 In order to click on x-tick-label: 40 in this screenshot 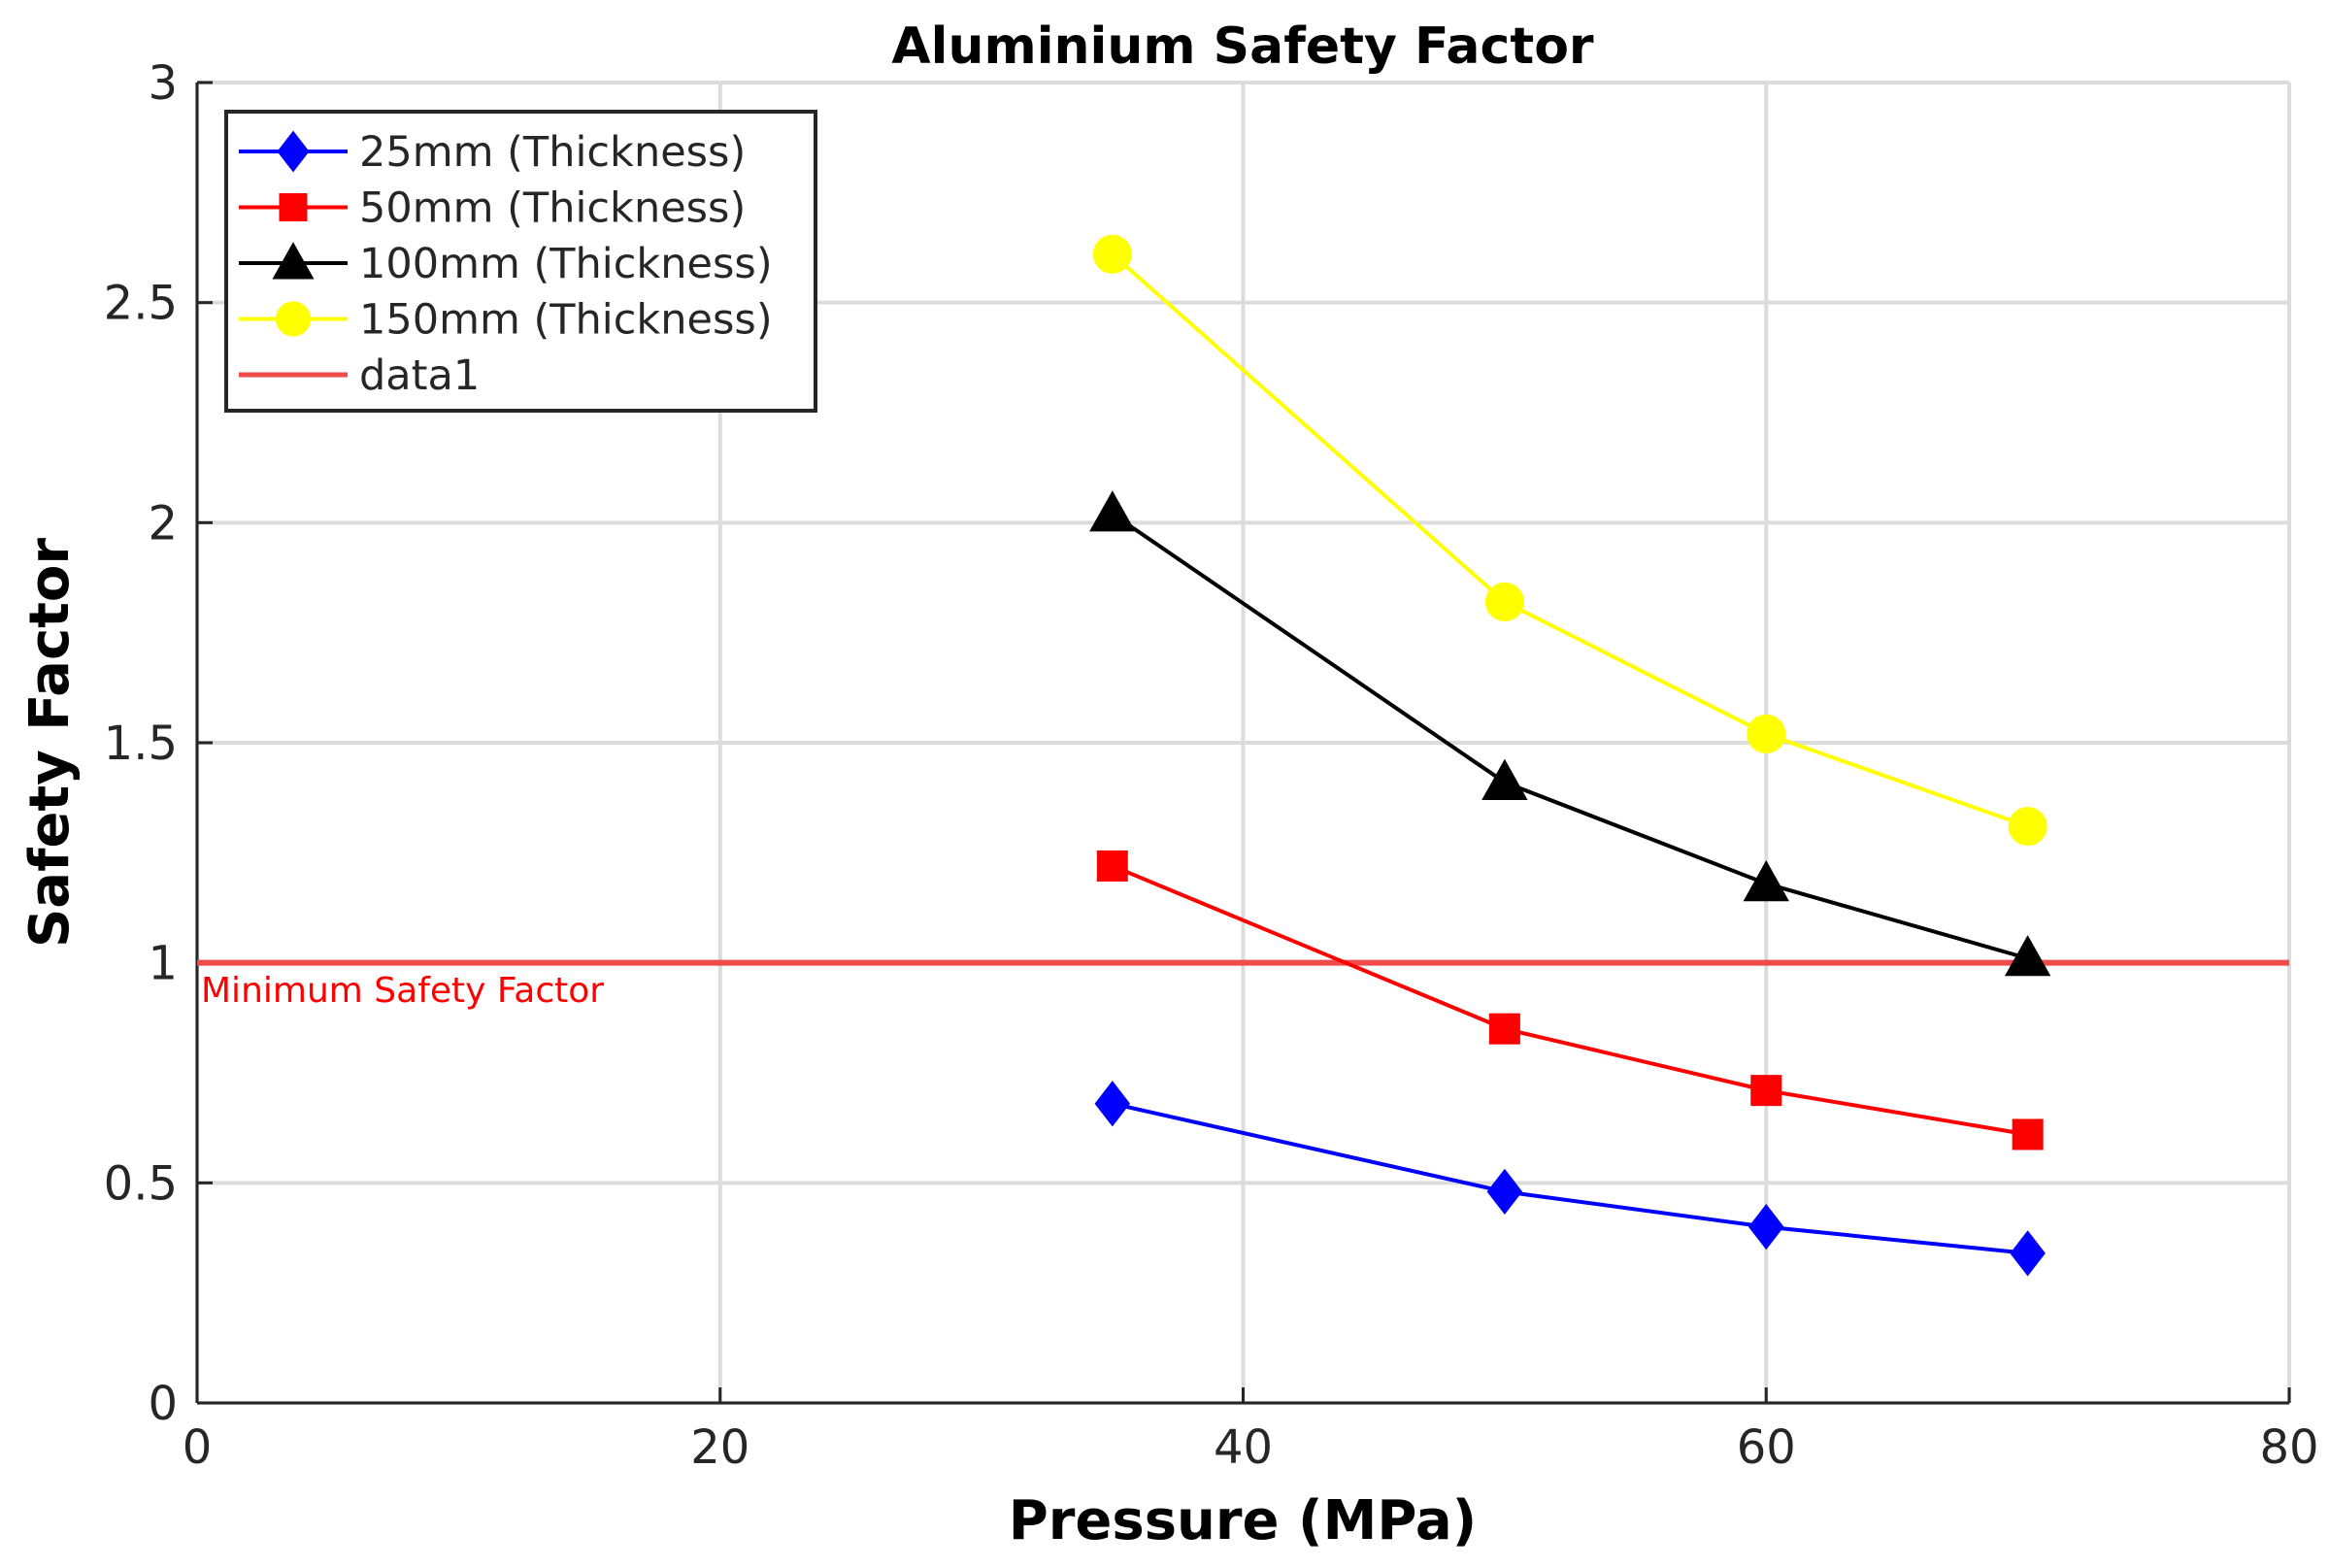, I will do `click(1243, 1448)`.